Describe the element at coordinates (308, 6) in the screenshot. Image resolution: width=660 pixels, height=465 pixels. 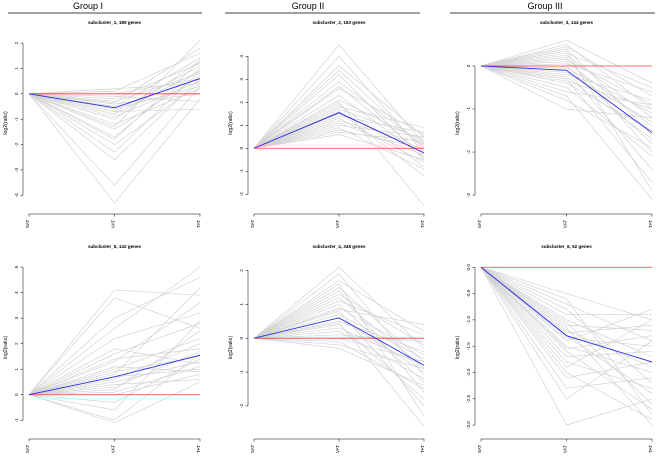
I see `group-title-2: Group II` at that location.